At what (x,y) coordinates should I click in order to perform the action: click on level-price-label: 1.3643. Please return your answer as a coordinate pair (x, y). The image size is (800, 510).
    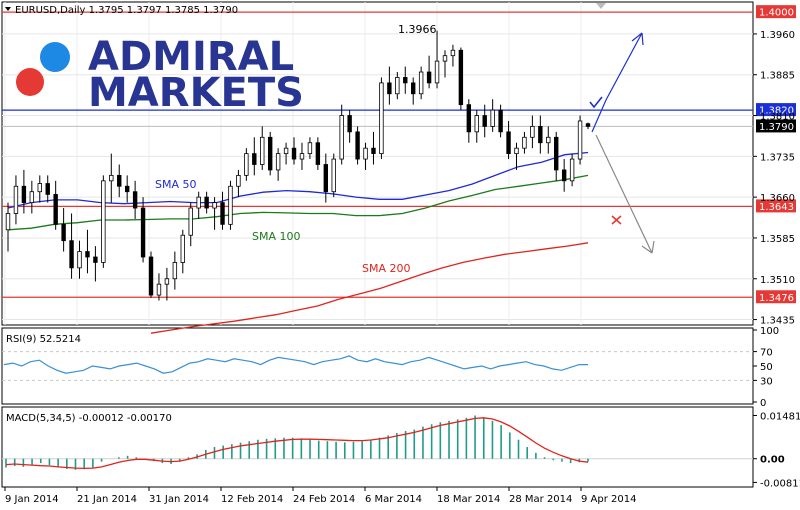
    Looking at the image, I should click on (776, 207).